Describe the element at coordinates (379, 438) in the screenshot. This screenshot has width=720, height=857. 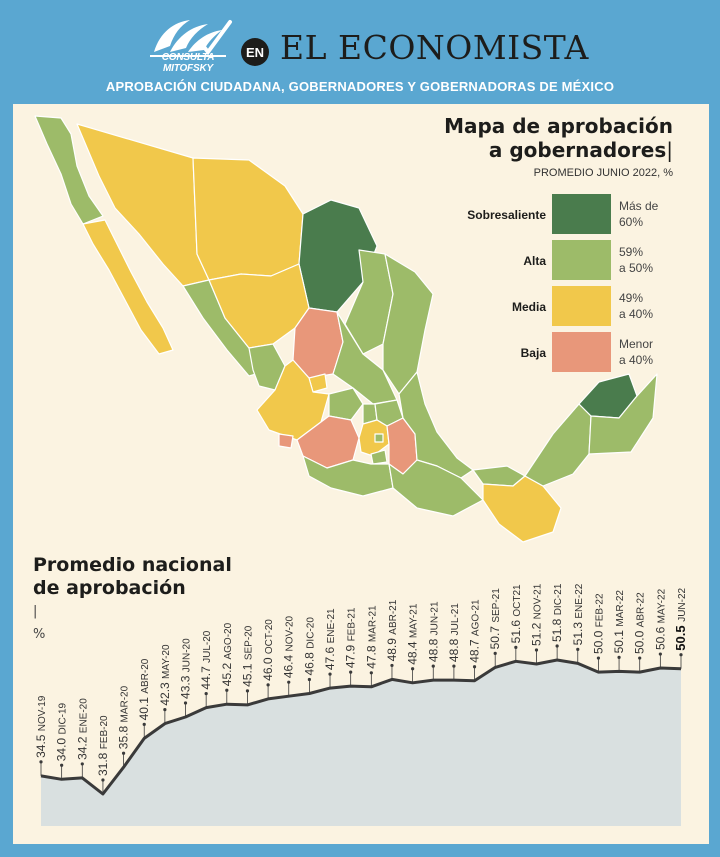
I see `map-cdmx` at that location.